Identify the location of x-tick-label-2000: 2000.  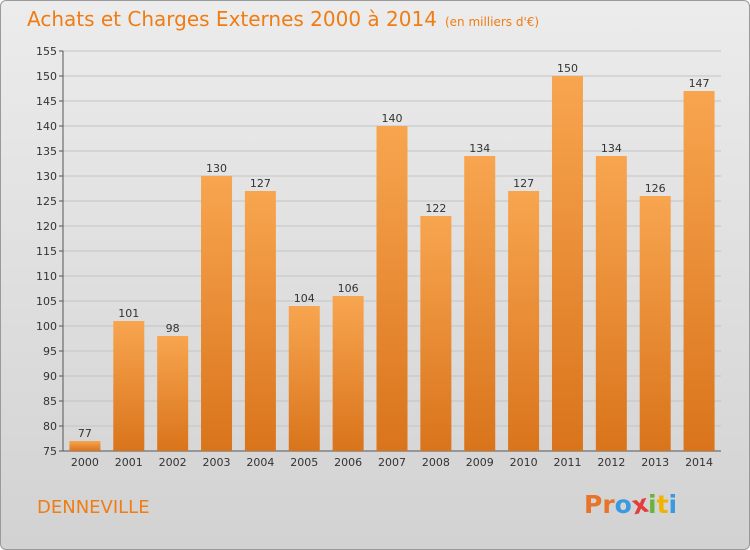
(85, 462).